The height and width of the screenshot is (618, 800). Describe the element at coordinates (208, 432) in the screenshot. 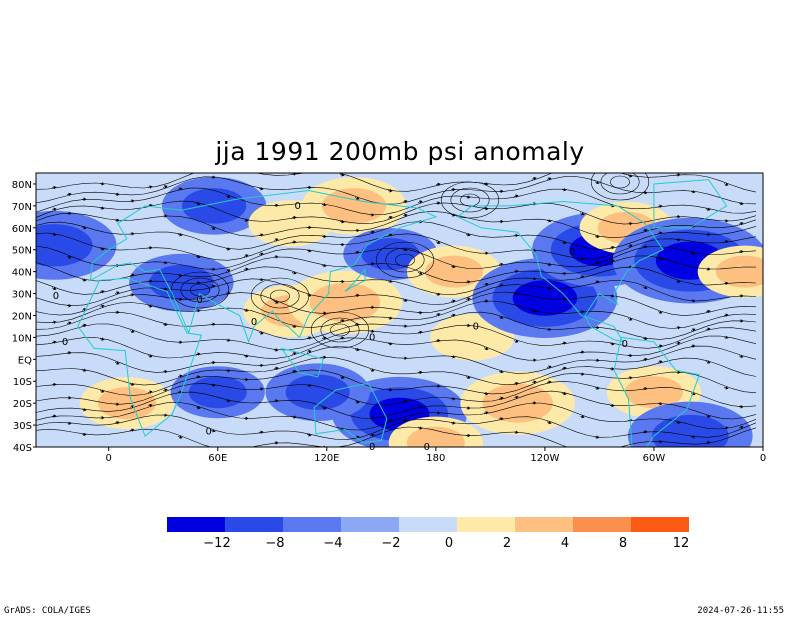

I see `contour-label: 0` at that location.